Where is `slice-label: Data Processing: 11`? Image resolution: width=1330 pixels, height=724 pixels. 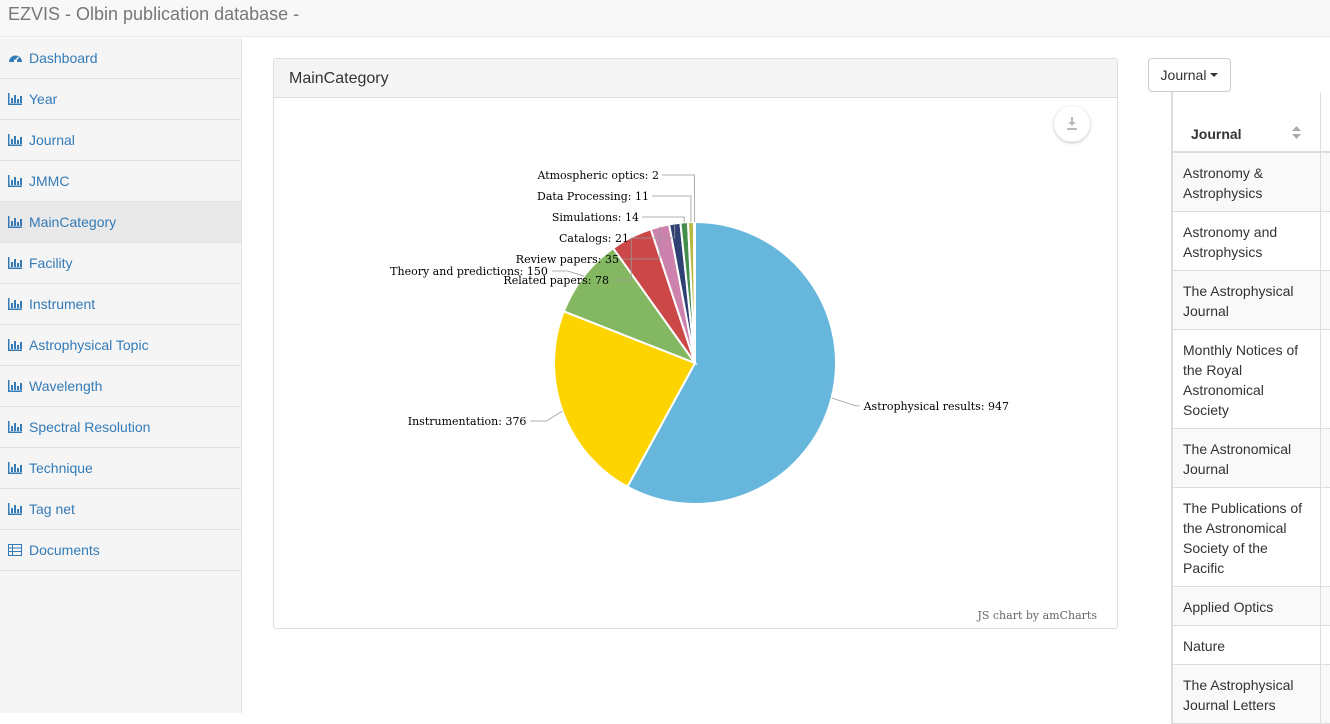 slice-label: Data Processing: 11 is located at coordinates (593, 196).